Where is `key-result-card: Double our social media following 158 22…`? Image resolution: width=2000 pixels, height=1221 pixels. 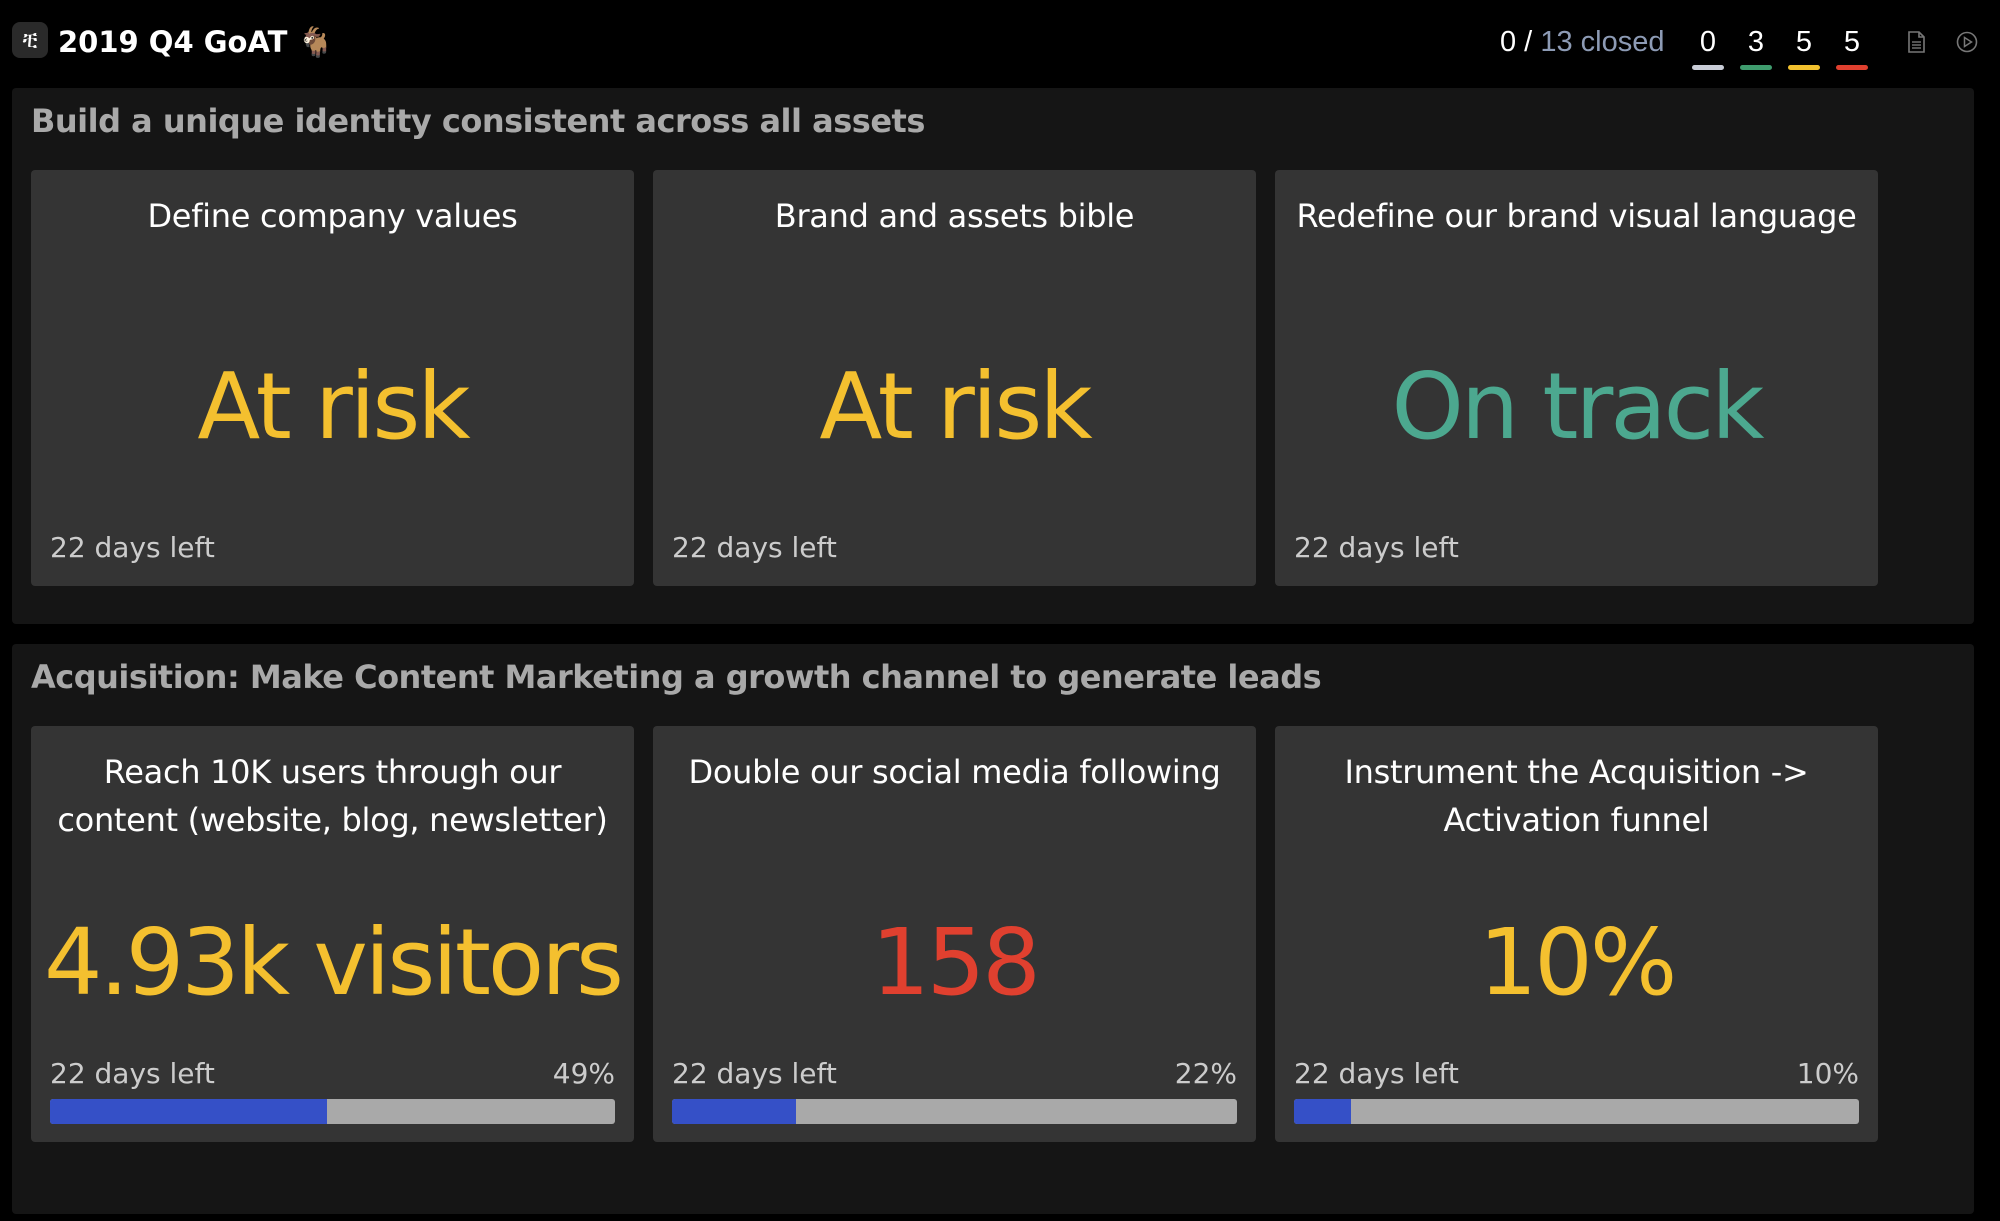 key-result-card: Double our social media following 158 22… is located at coordinates (954, 934).